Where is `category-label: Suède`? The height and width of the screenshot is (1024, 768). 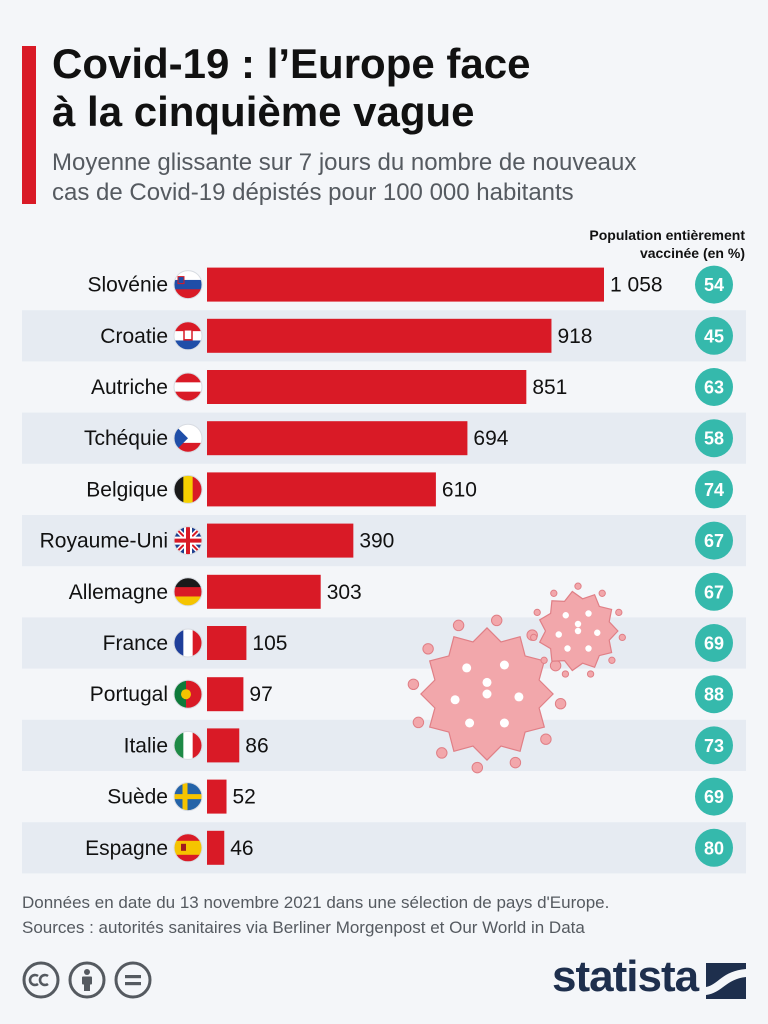
category-label: Suède is located at coordinates (137, 797).